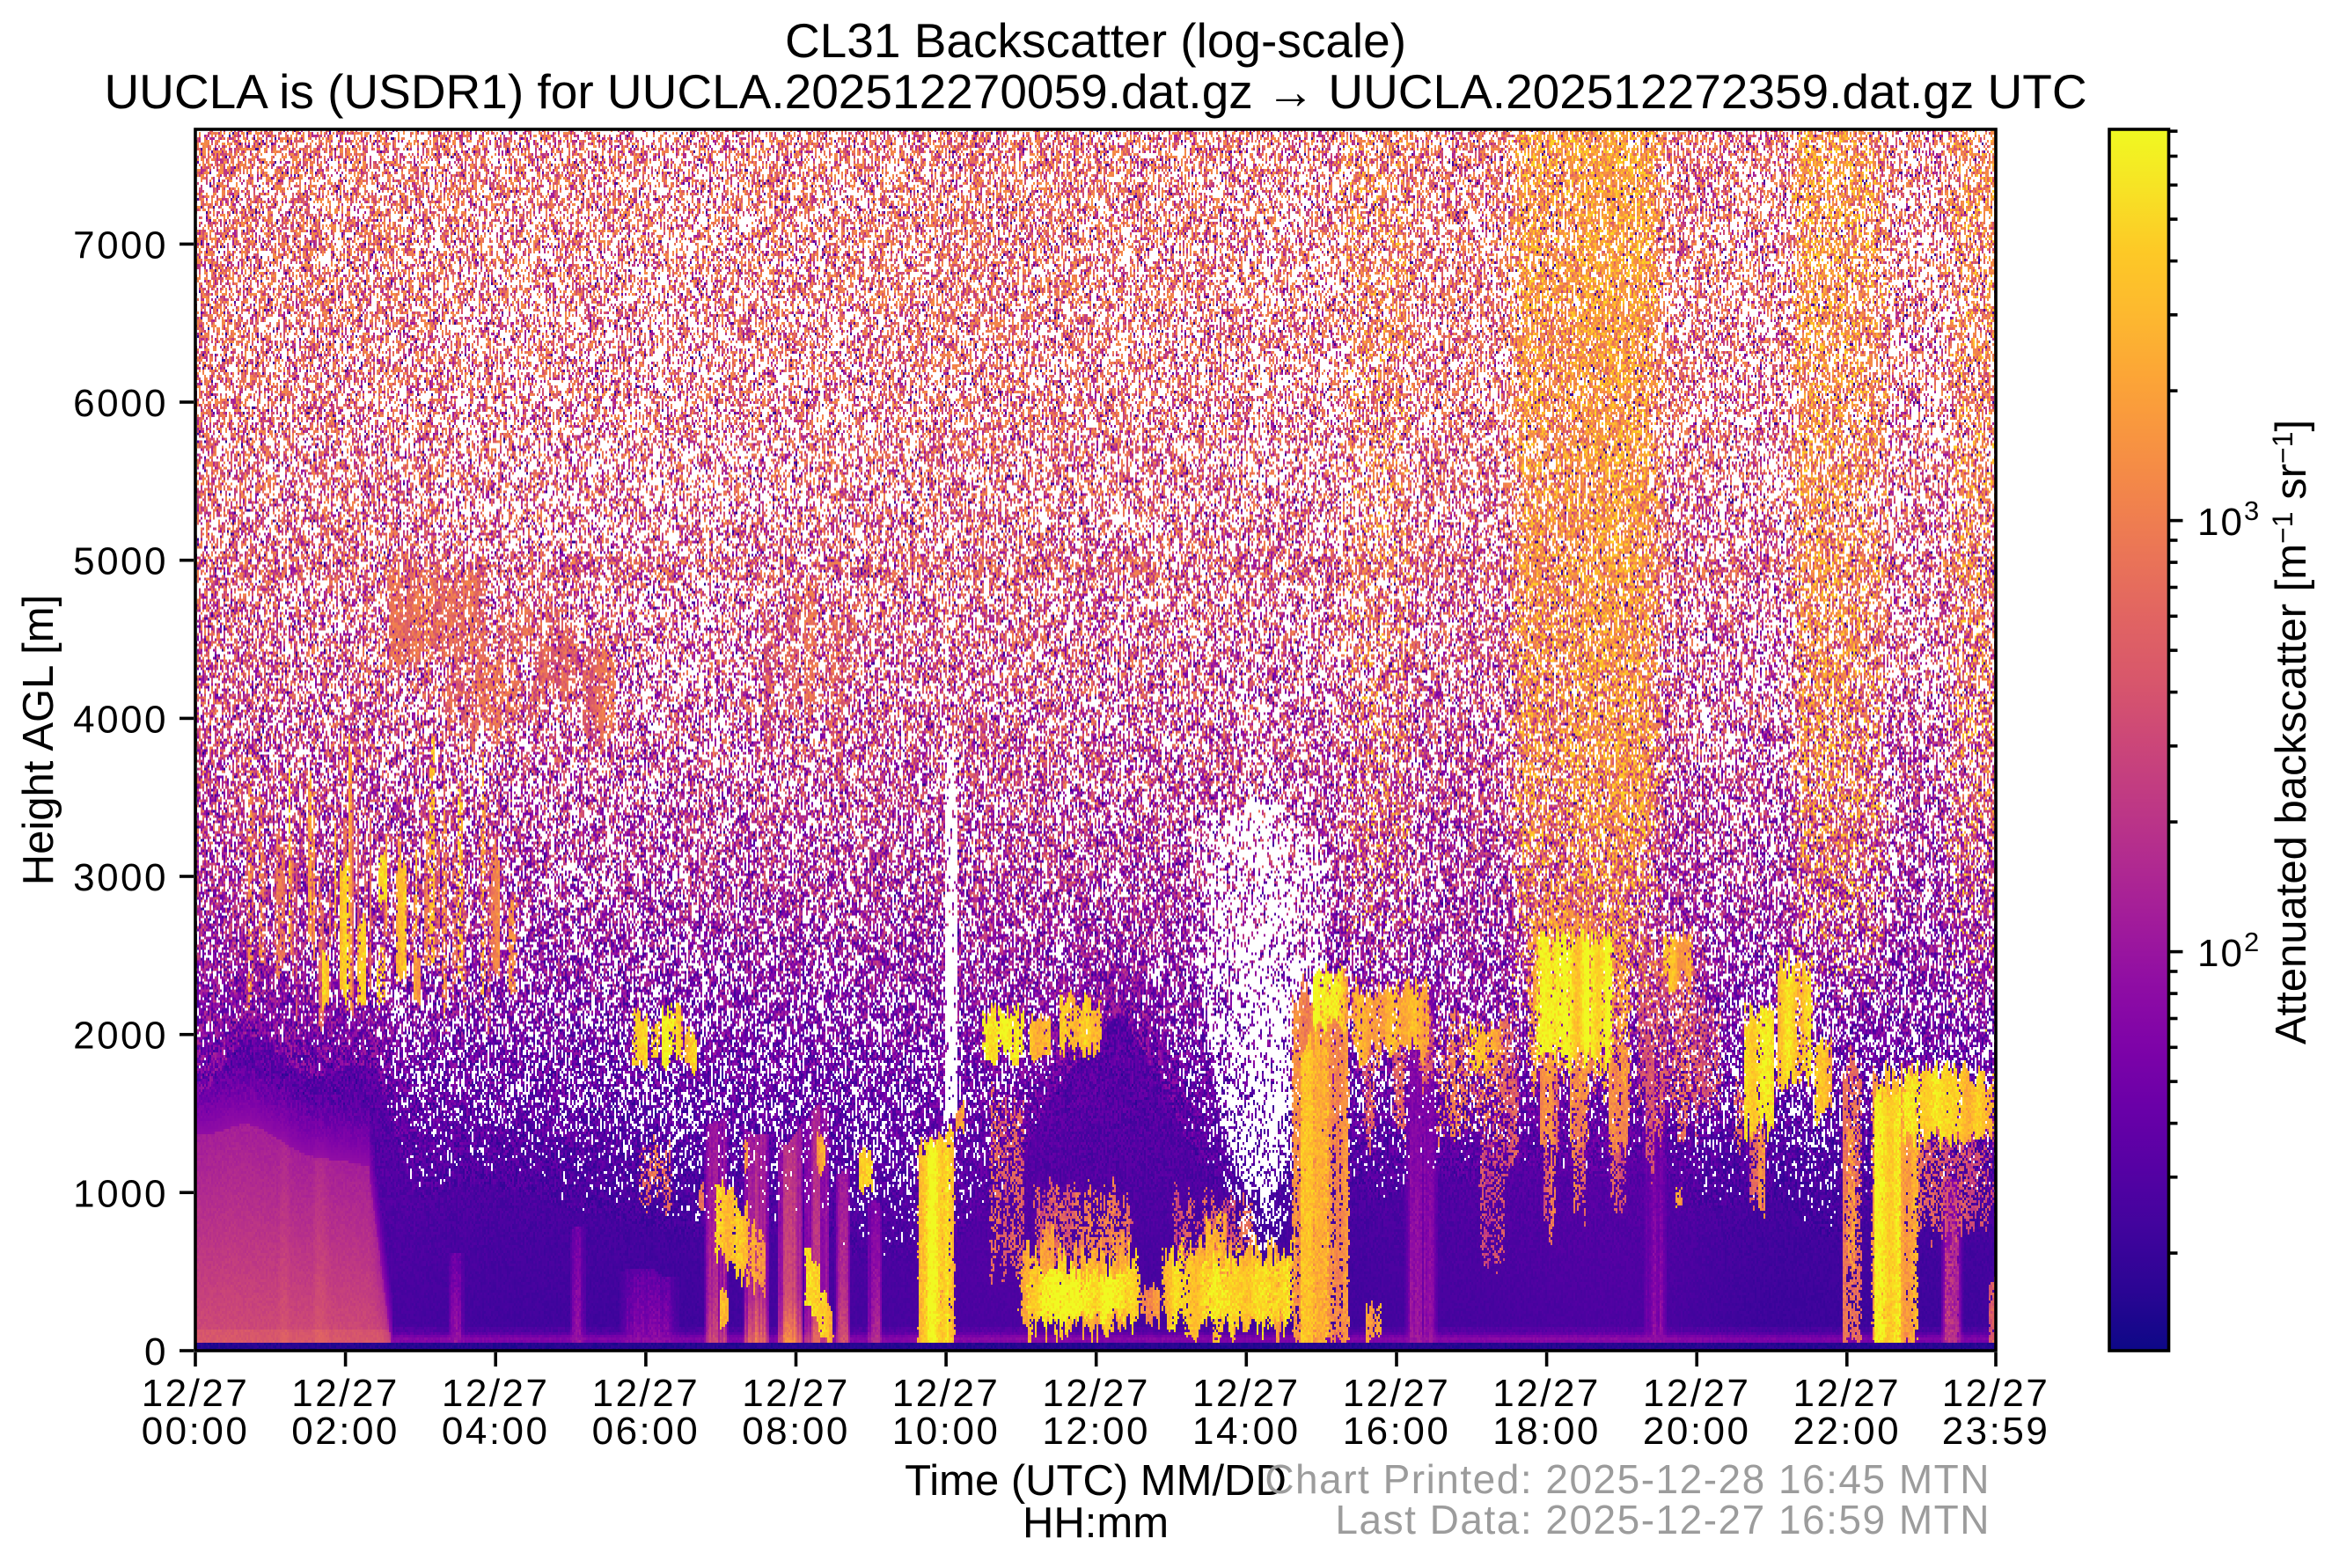  Describe the element at coordinates (1996, 1431) in the screenshot. I see `svg-text: 23:59` at that location.